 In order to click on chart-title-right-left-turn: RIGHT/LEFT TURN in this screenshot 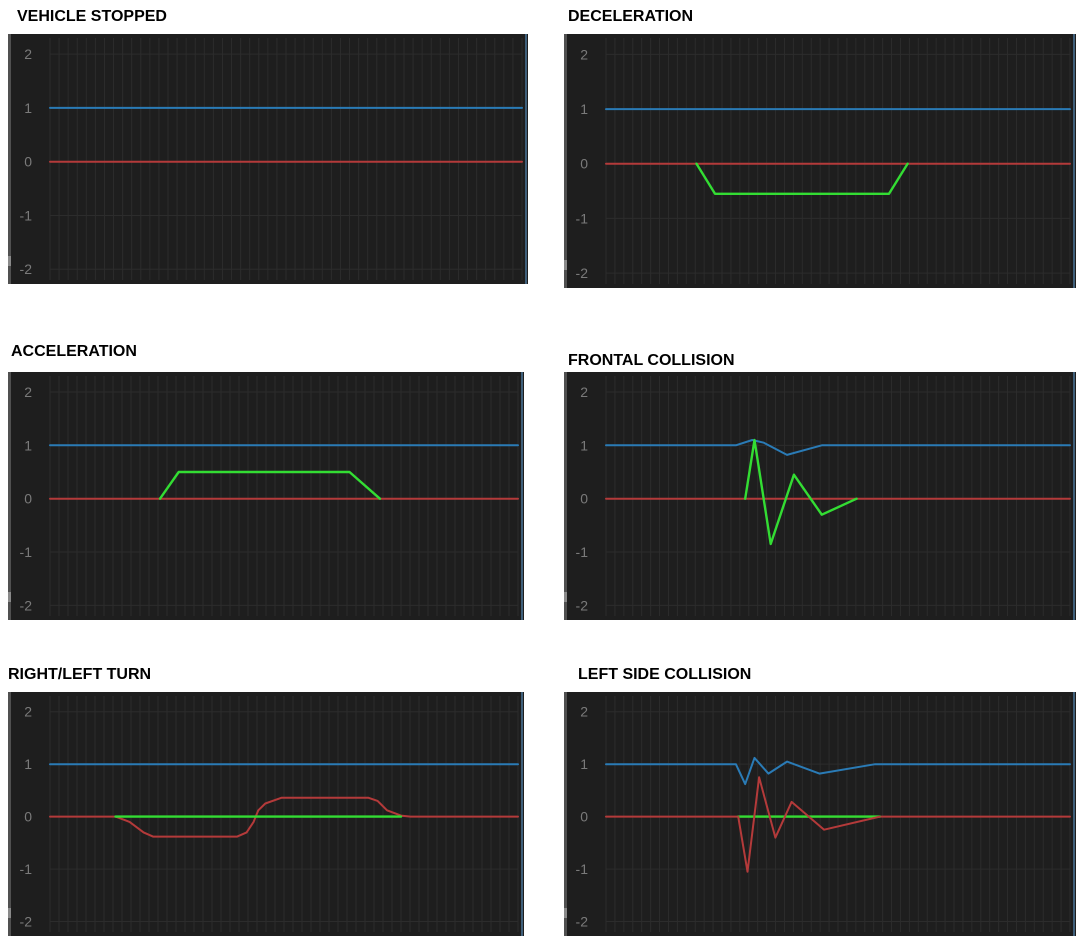, I will do `click(80, 674)`.